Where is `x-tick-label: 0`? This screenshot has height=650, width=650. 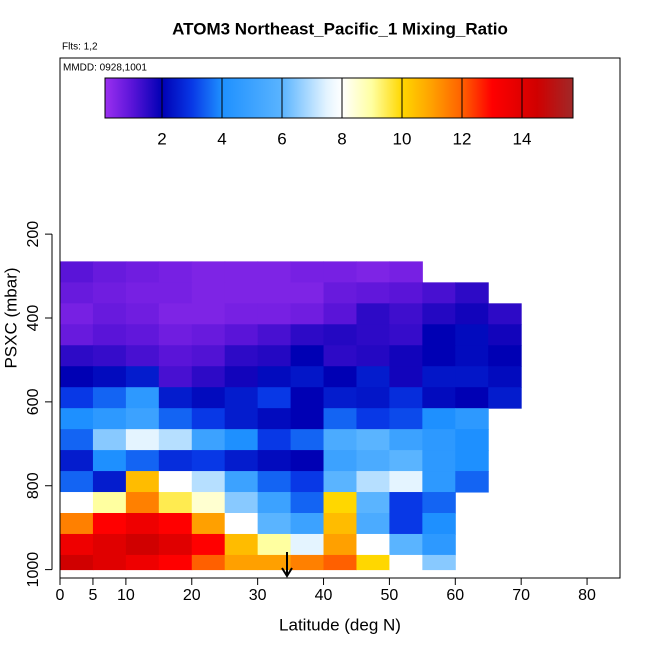
x-tick-label: 0 is located at coordinates (60, 595).